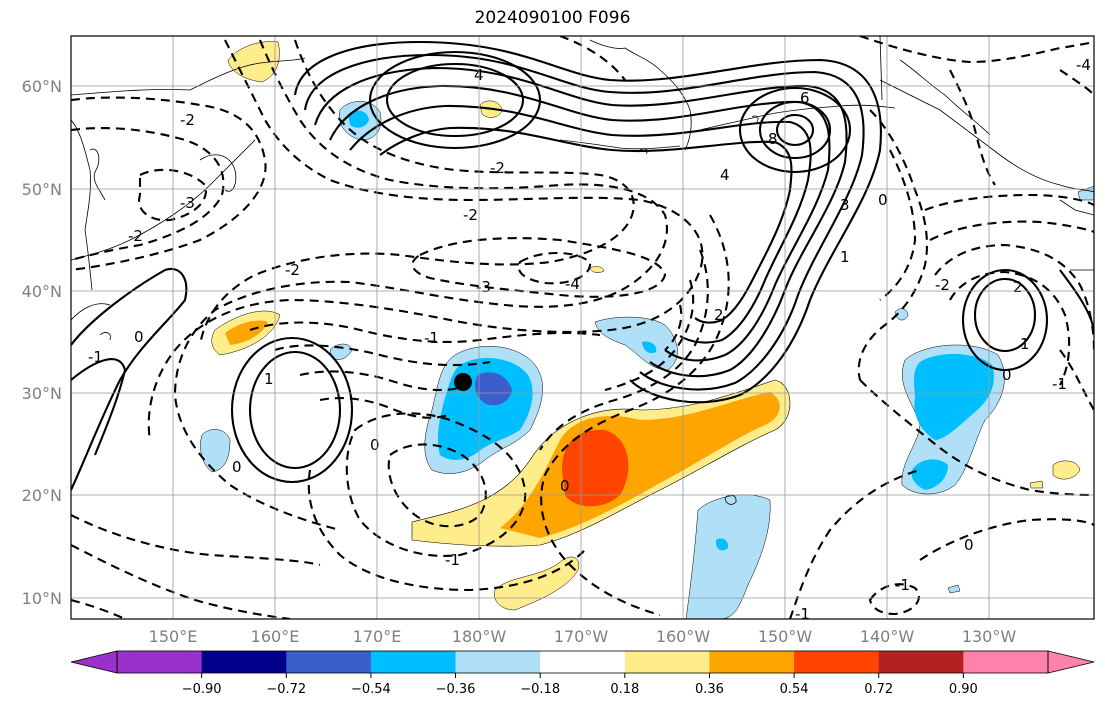  What do you see at coordinates (493, 389) in the screenshot?
I see `negative-anomaly-central-core` at bounding box center [493, 389].